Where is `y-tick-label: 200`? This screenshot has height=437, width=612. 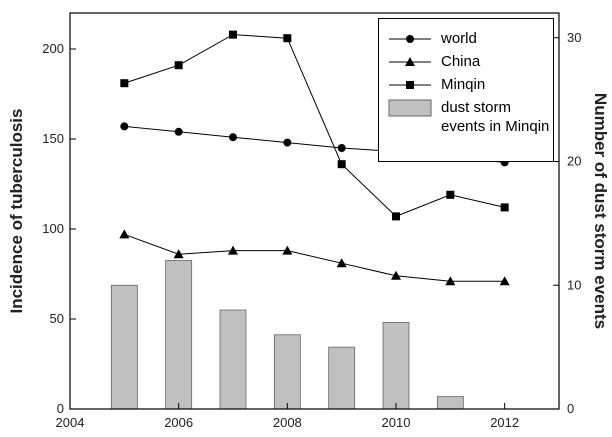 y-tick-label: 200 is located at coordinates (53, 48).